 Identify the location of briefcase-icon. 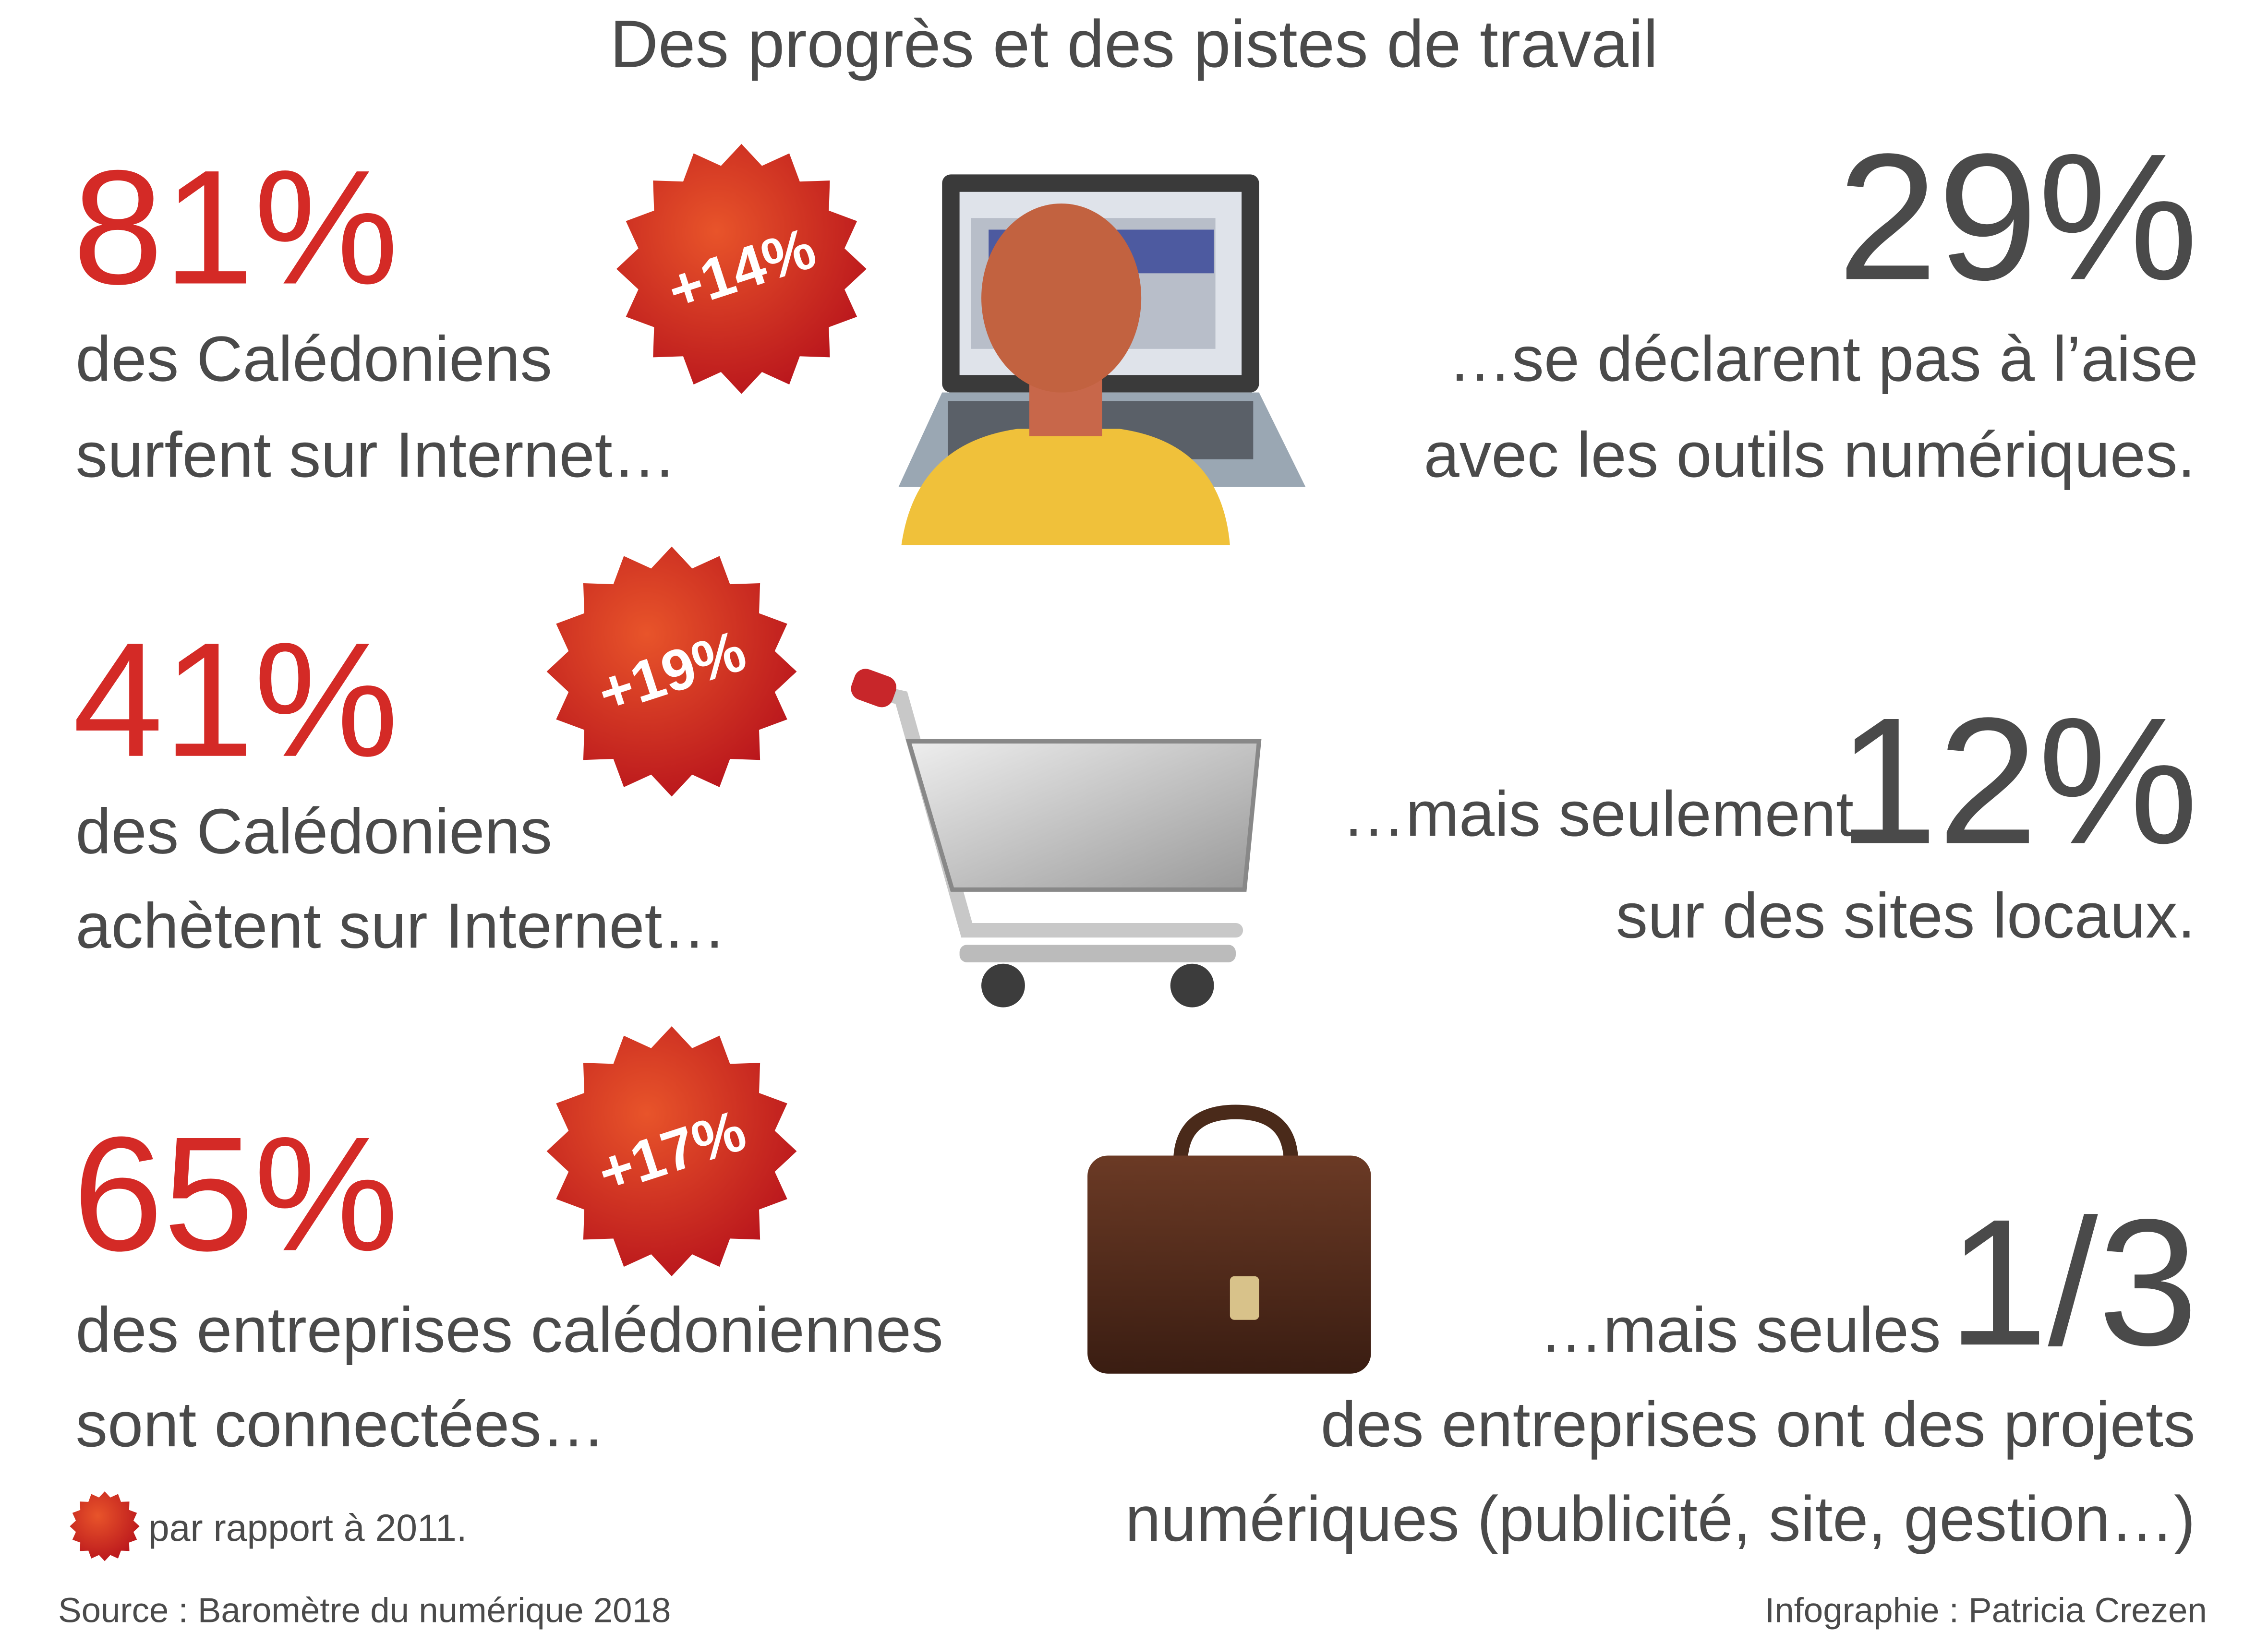
(1229, 1239).